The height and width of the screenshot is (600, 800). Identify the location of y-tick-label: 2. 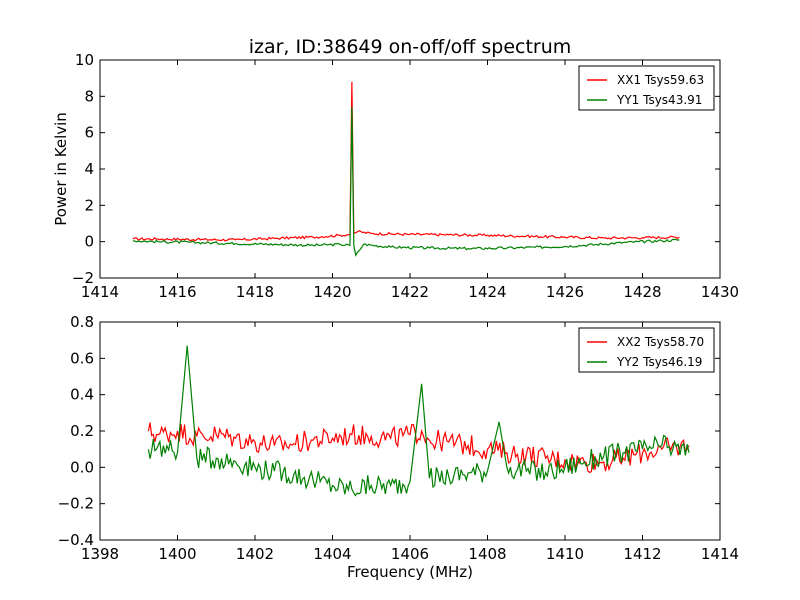
(89, 205).